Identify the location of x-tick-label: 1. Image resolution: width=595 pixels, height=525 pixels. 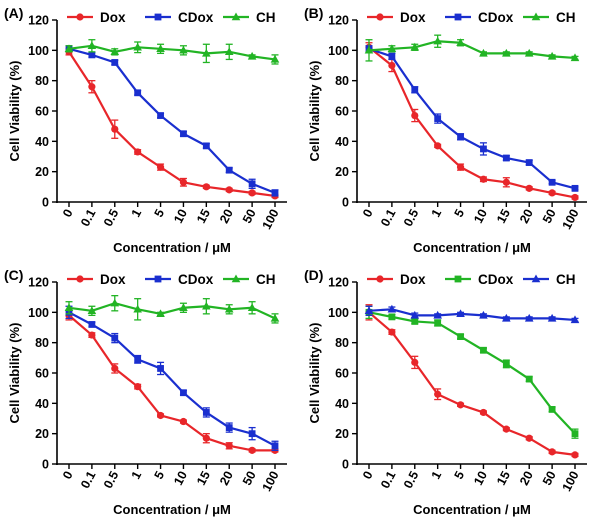
(437, 475).